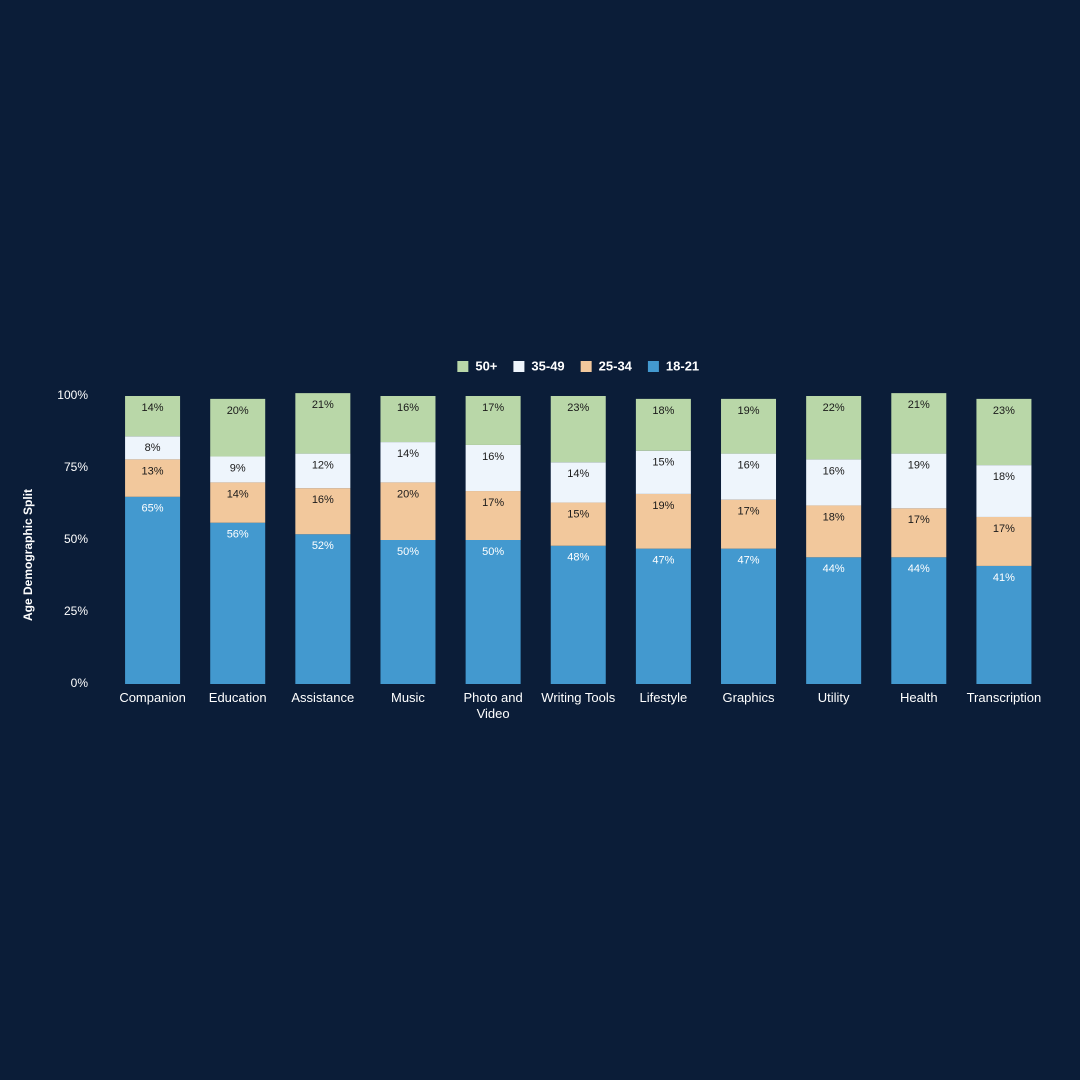 The image size is (1080, 1080). What do you see at coordinates (153, 509) in the screenshot?
I see `data-label: 65%` at bounding box center [153, 509].